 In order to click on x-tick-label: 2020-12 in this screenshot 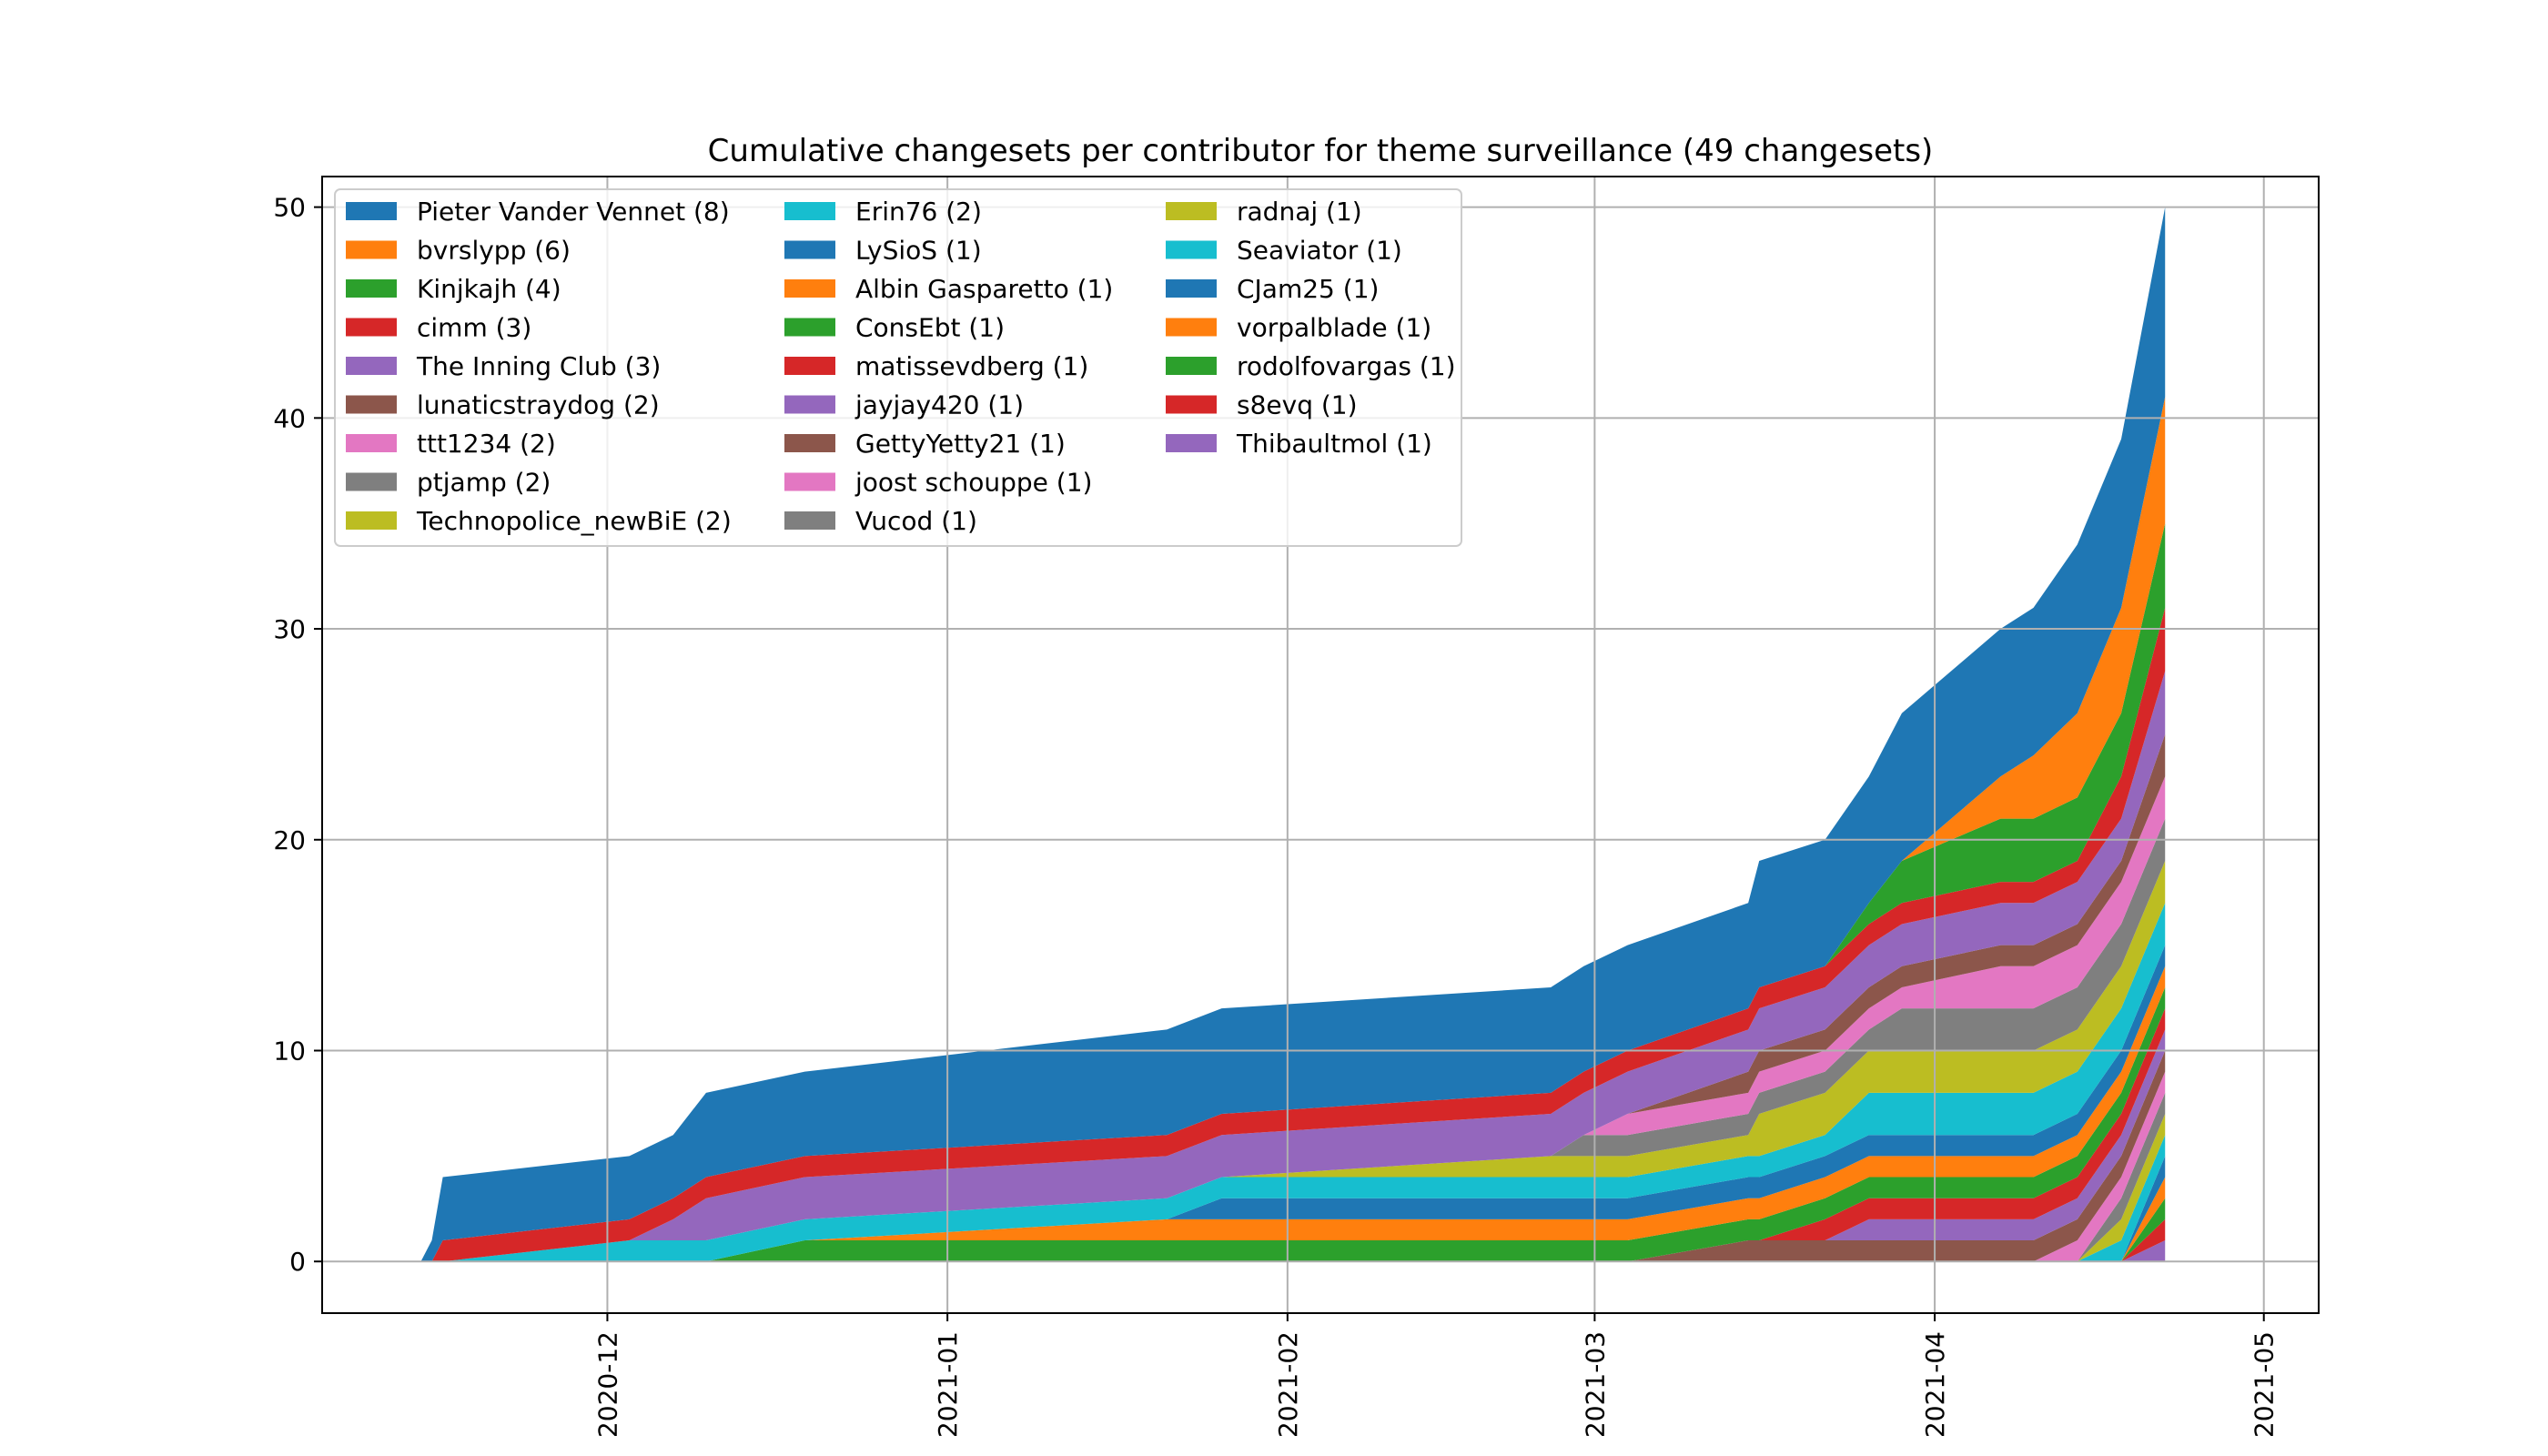, I will do `click(607, 1385)`.